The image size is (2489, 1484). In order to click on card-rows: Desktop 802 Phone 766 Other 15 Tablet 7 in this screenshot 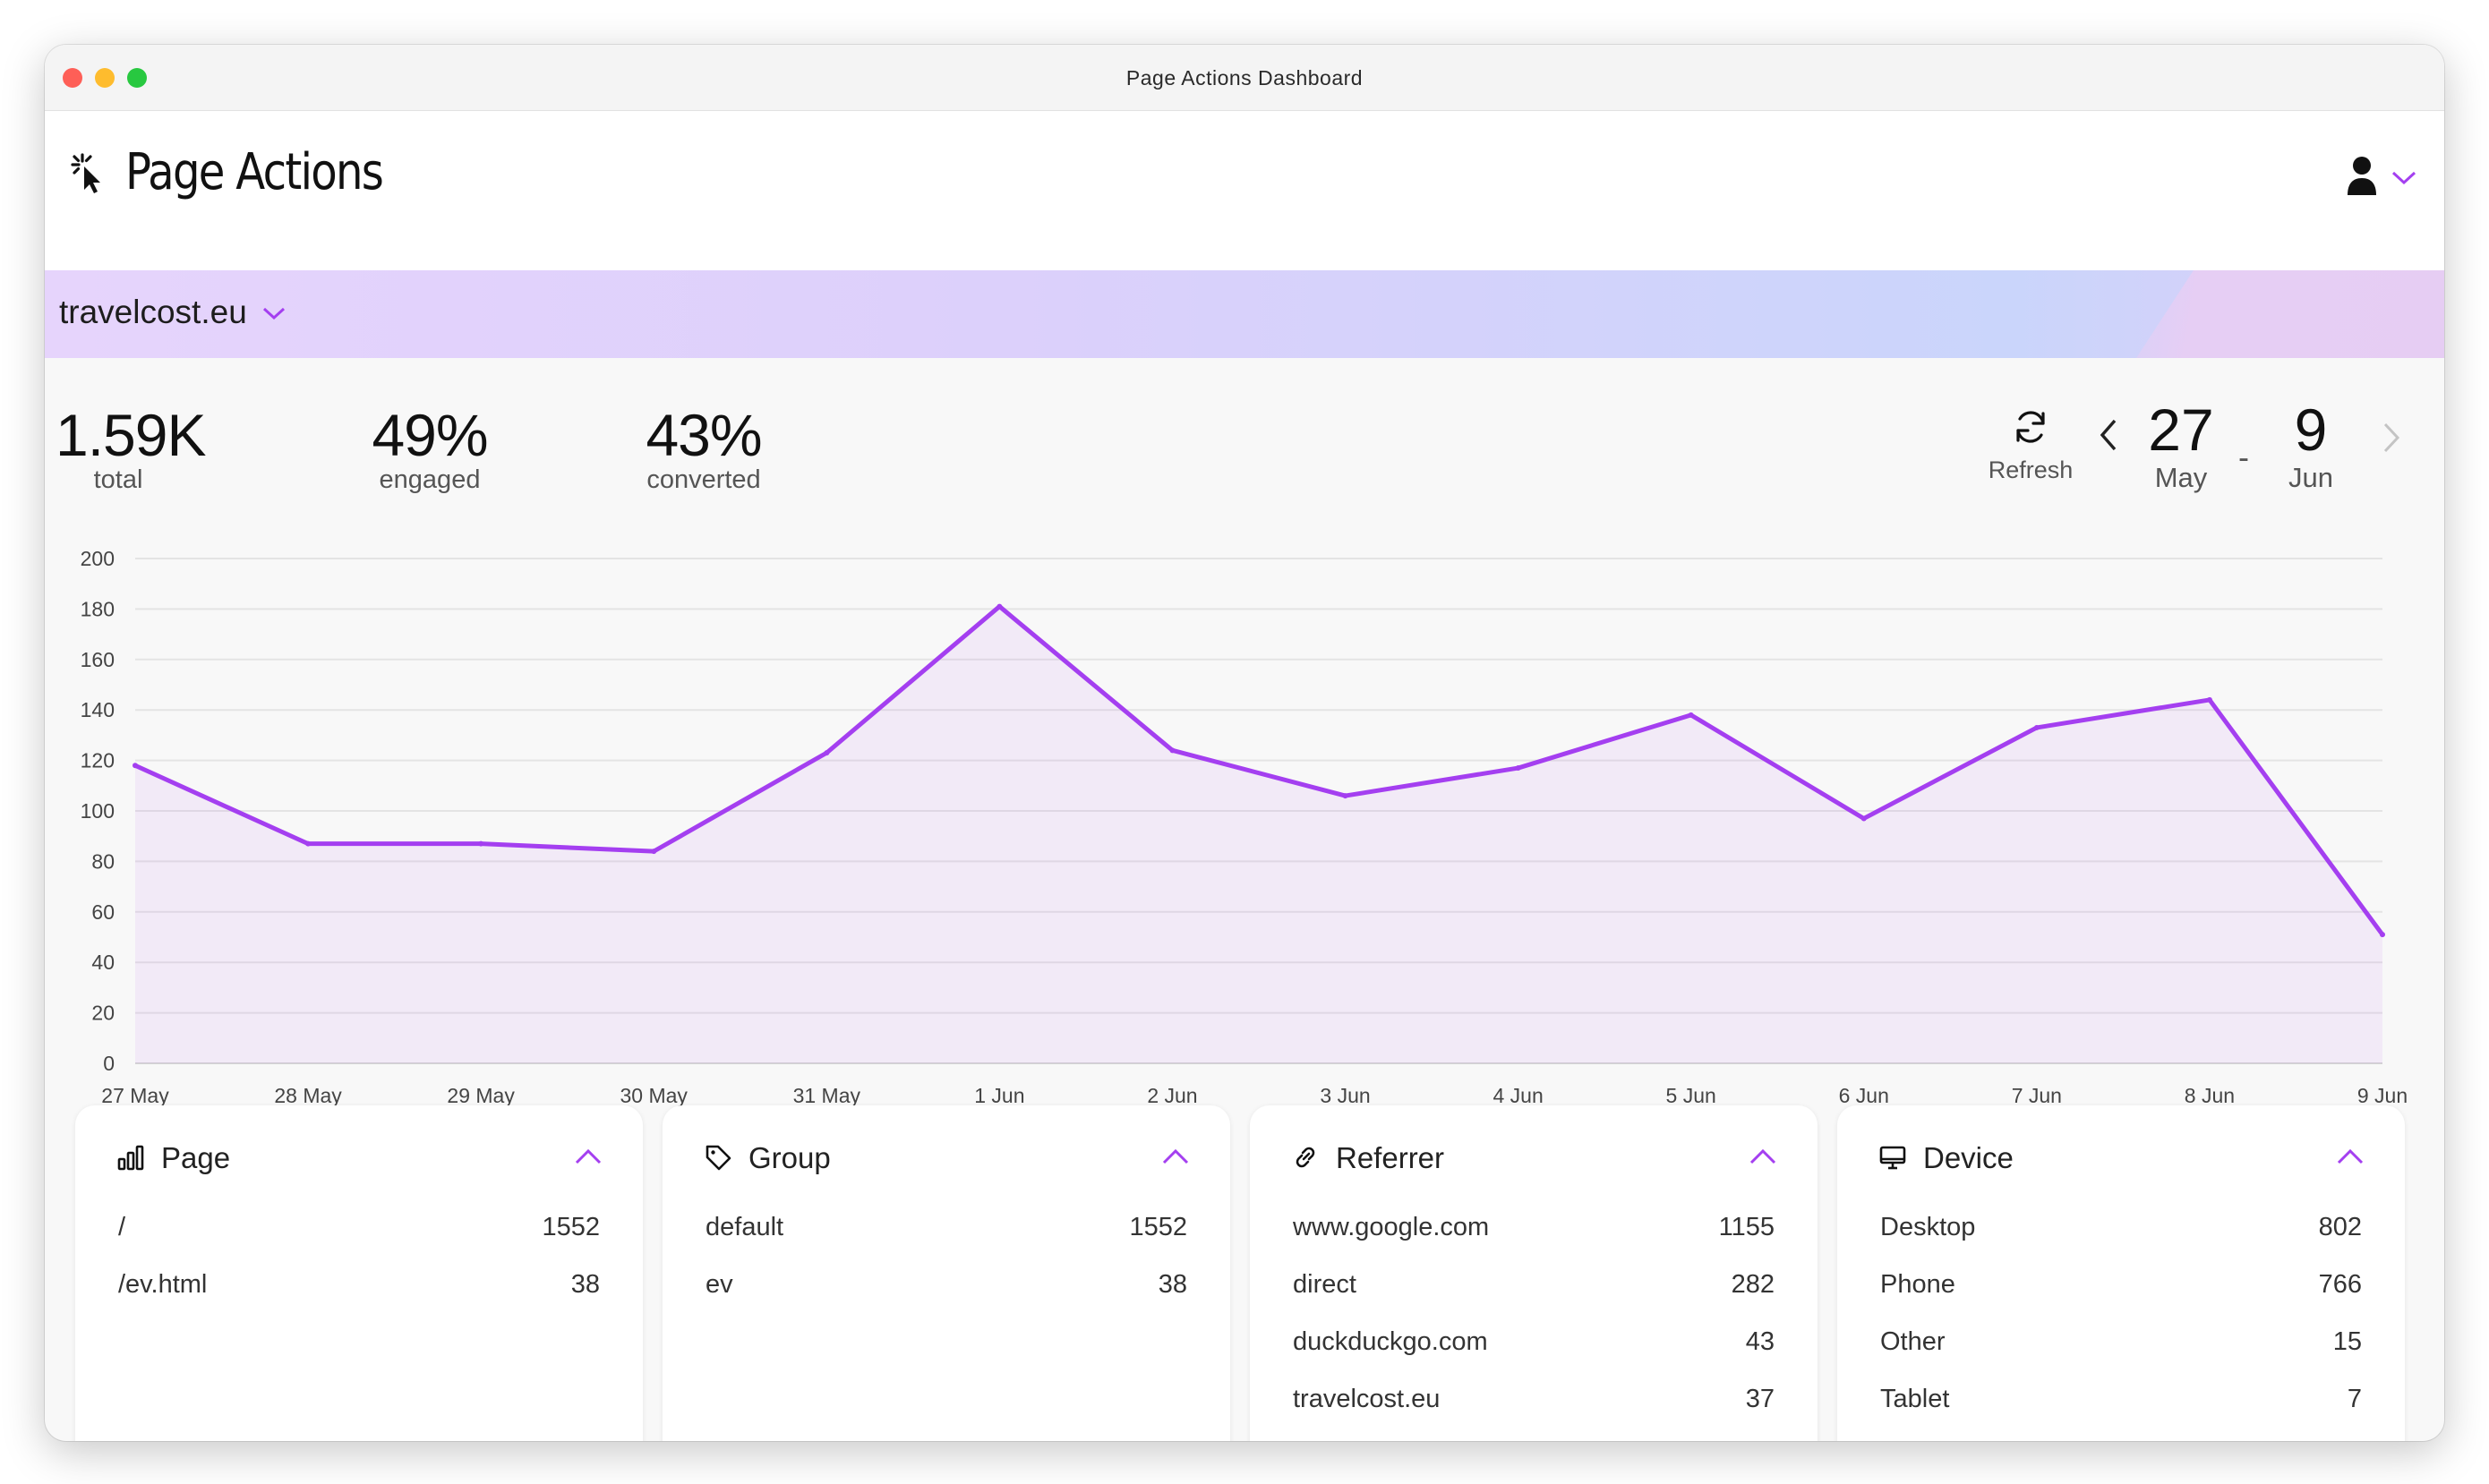, I will do `click(2121, 1313)`.